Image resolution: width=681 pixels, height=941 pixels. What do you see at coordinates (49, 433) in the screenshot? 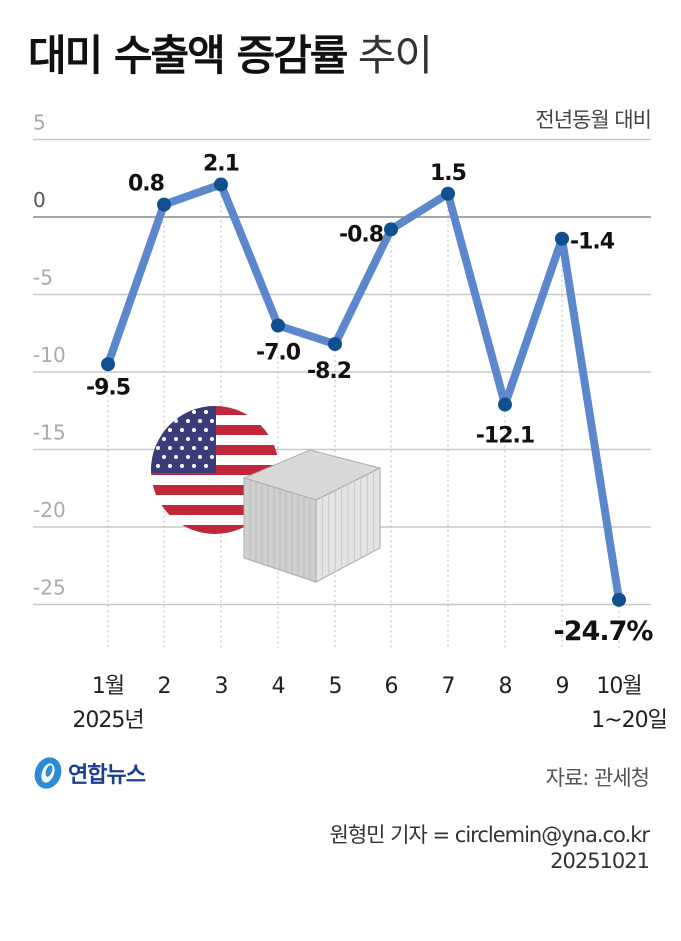
I see `y-tick-label: -15` at bounding box center [49, 433].